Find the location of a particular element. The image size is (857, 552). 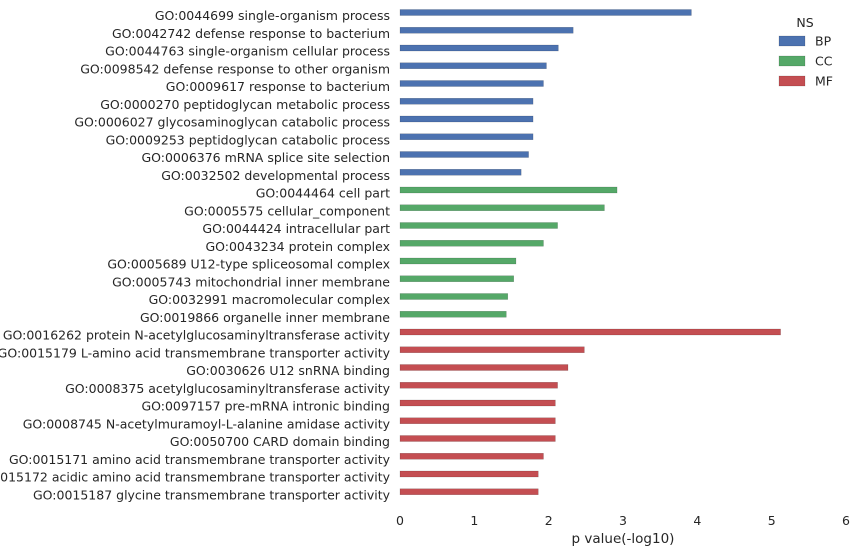

x-tick-label: 0 is located at coordinates (400, 520).